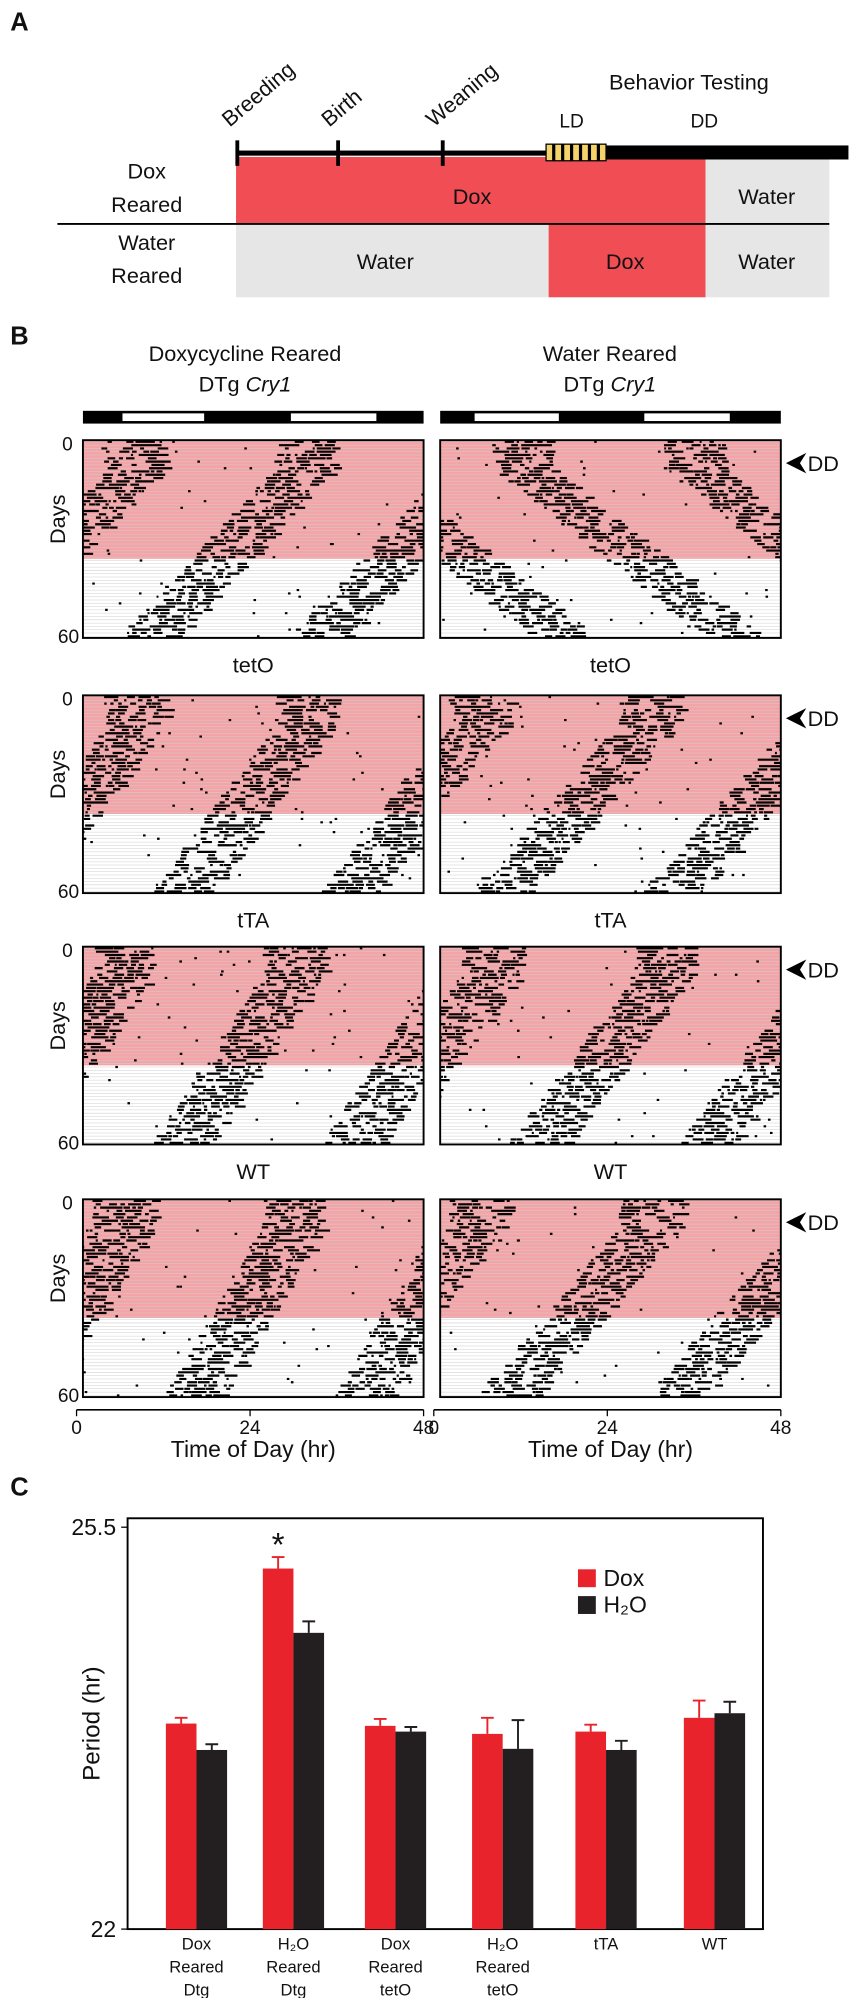  What do you see at coordinates (433, 1428) in the screenshot?
I see `x-tick-label: 0` at bounding box center [433, 1428].